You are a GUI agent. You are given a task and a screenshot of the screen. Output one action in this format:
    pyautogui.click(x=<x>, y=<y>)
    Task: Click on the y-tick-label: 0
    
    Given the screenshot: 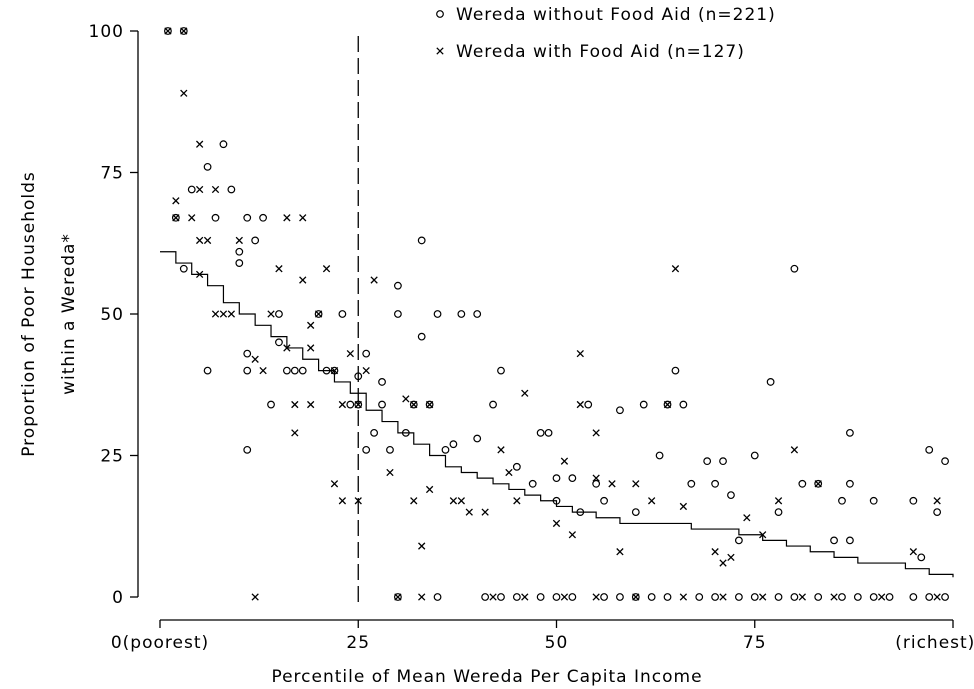 What is the action you would take?
    pyautogui.click(x=118, y=598)
    